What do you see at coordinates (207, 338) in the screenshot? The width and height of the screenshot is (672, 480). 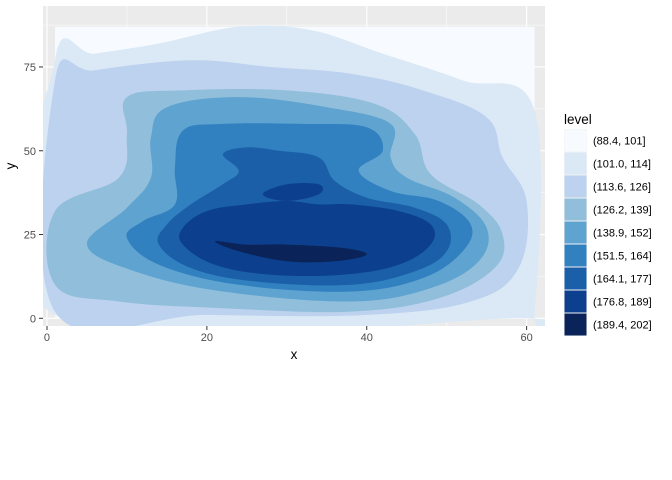 I see `x-tick-label: 20` at bounding box center [207, 338].